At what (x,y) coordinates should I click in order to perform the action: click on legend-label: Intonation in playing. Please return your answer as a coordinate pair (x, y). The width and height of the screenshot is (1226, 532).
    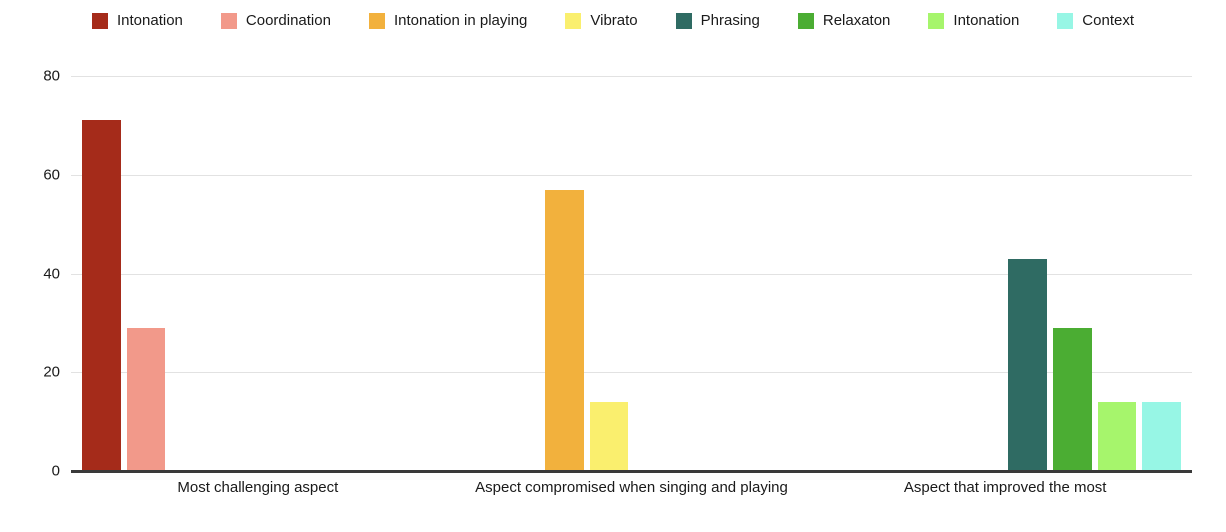
    Looking at the image, I should click on (460, 20).